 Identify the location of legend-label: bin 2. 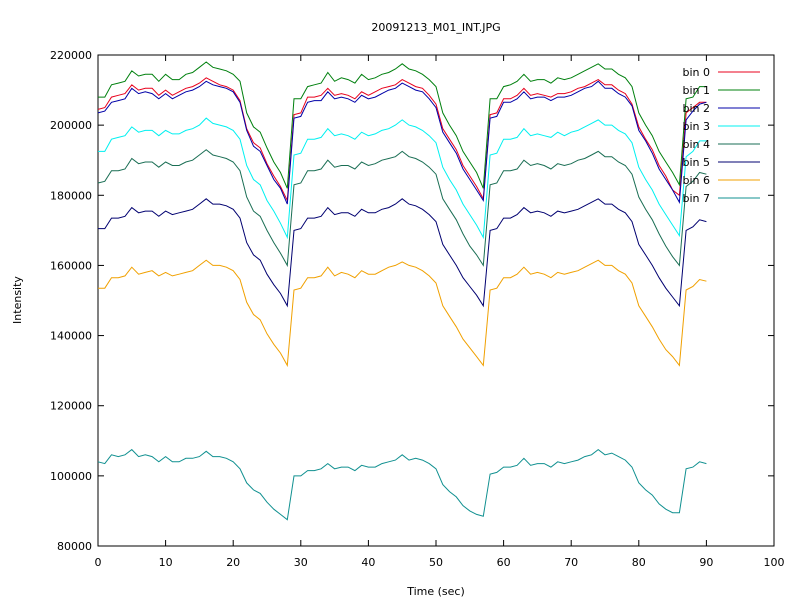
(696, 108).